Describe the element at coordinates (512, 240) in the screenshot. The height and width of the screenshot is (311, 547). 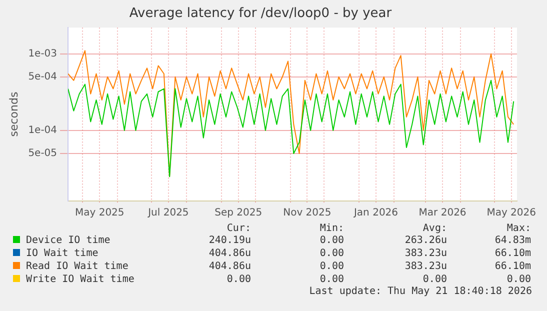
I see `text: 64.83m` at that location.